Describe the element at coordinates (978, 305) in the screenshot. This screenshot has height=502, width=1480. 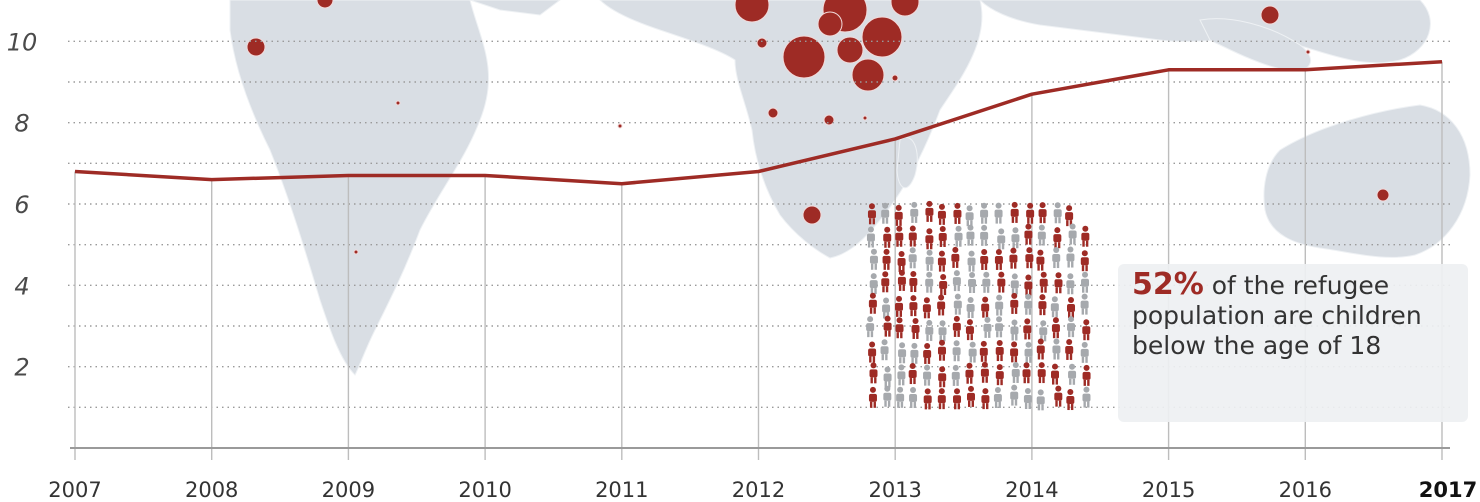
I see `children-pictogram` at that location.